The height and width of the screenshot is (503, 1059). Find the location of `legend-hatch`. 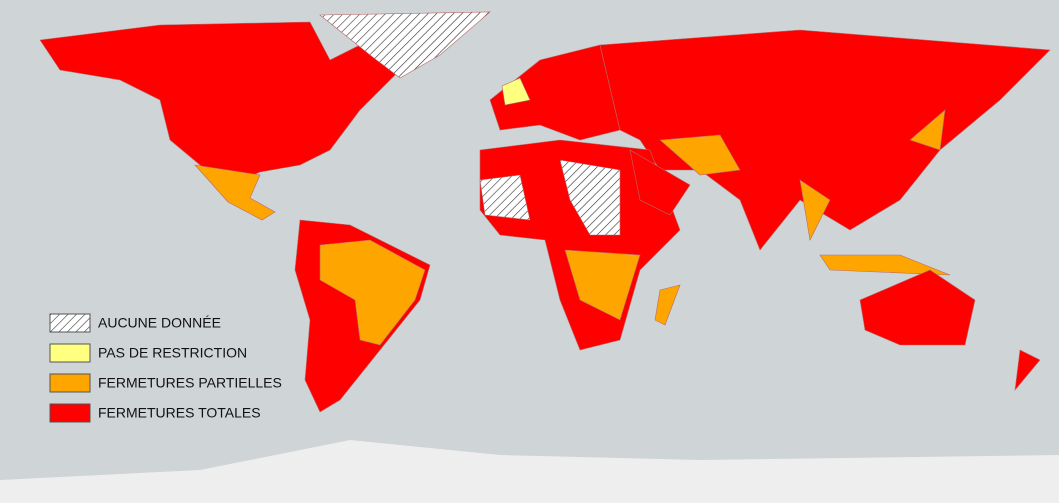

legend-hatch is located at coordinates (70, 323).